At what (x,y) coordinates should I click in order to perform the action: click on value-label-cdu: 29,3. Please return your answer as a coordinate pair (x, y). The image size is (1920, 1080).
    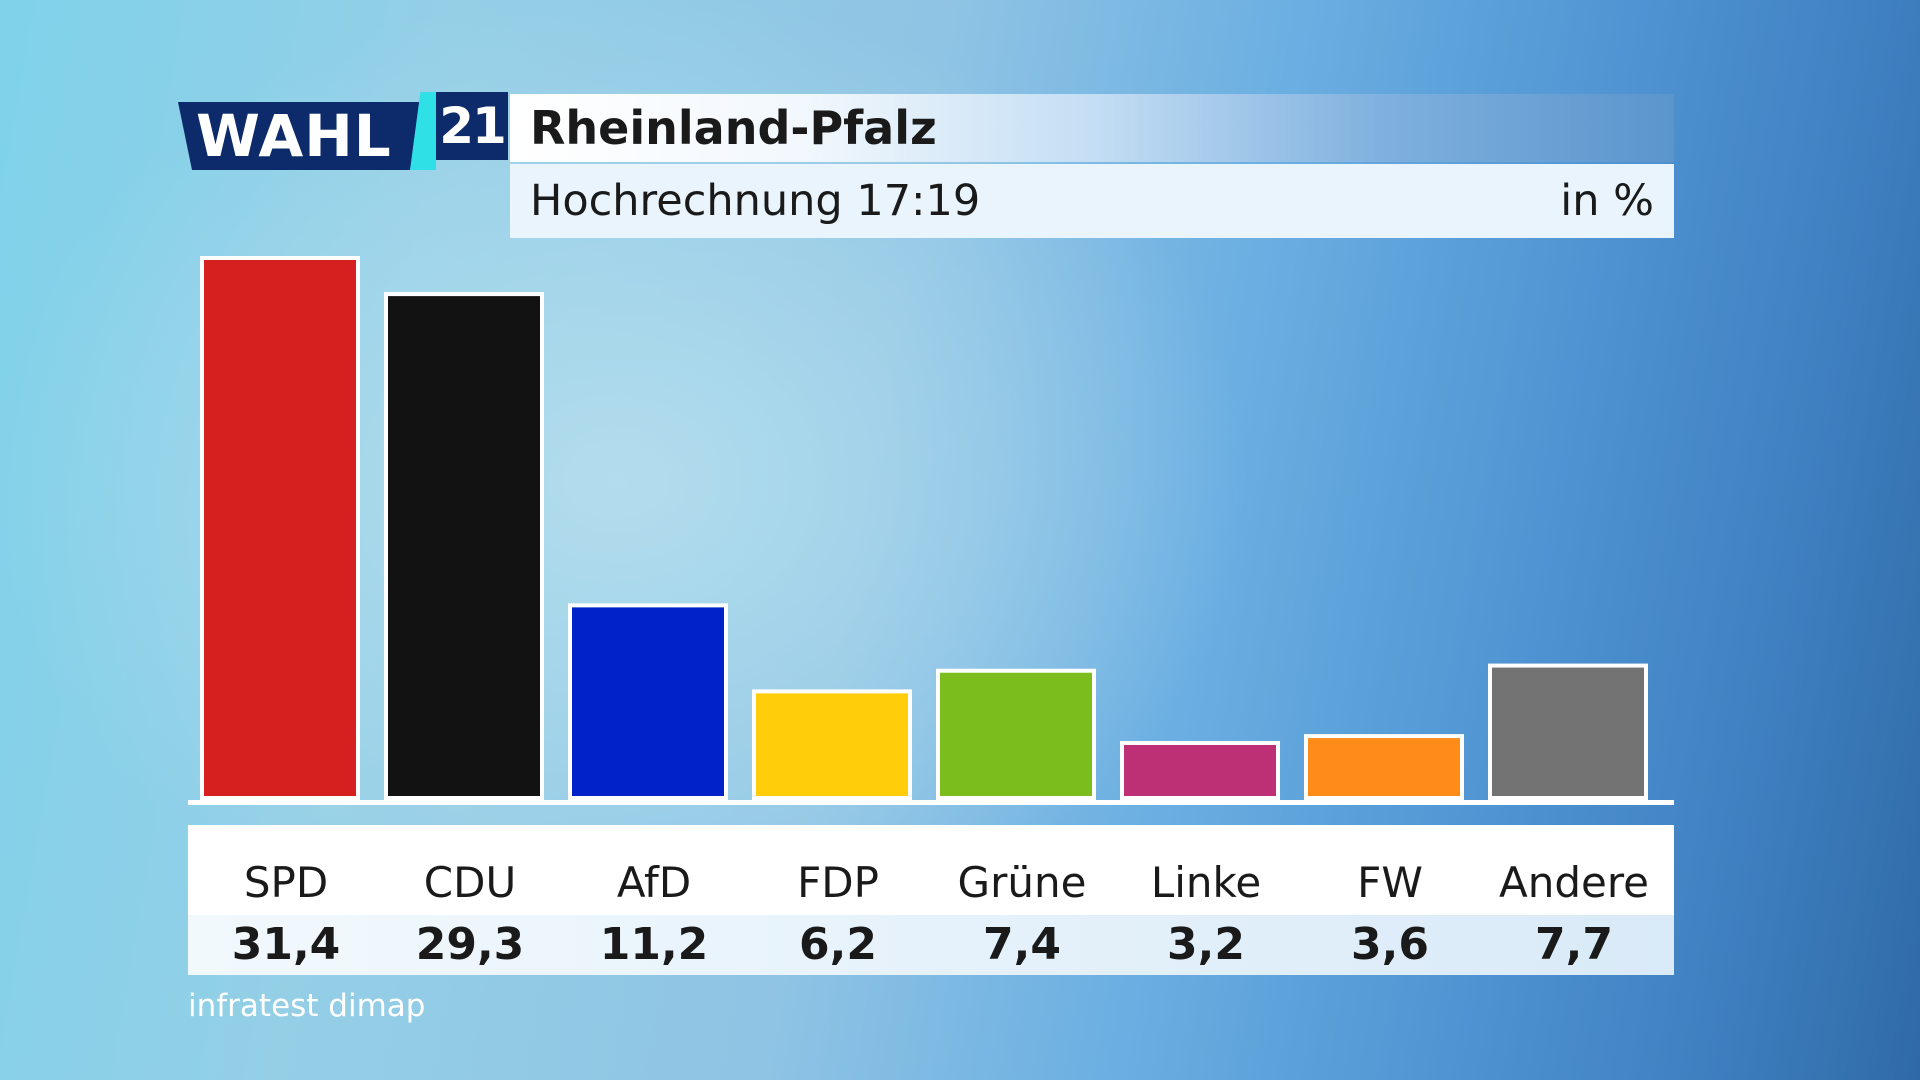
    Looking at the image, I should click on (470, 944).